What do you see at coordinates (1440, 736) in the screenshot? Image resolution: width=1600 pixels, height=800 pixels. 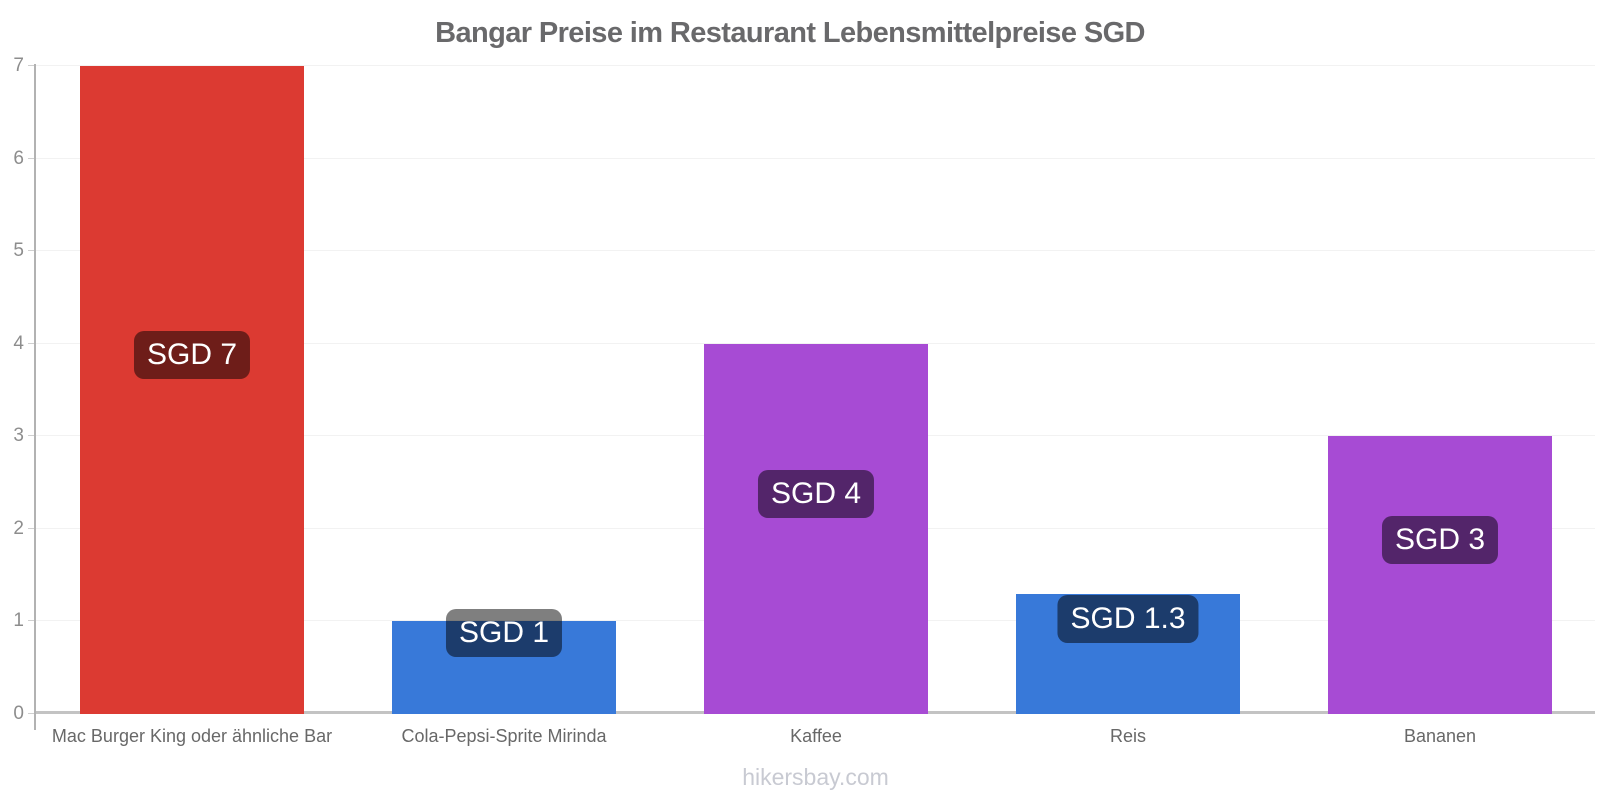 I see `x-axis-label: Bananen` at bounding box center [1440, 736].